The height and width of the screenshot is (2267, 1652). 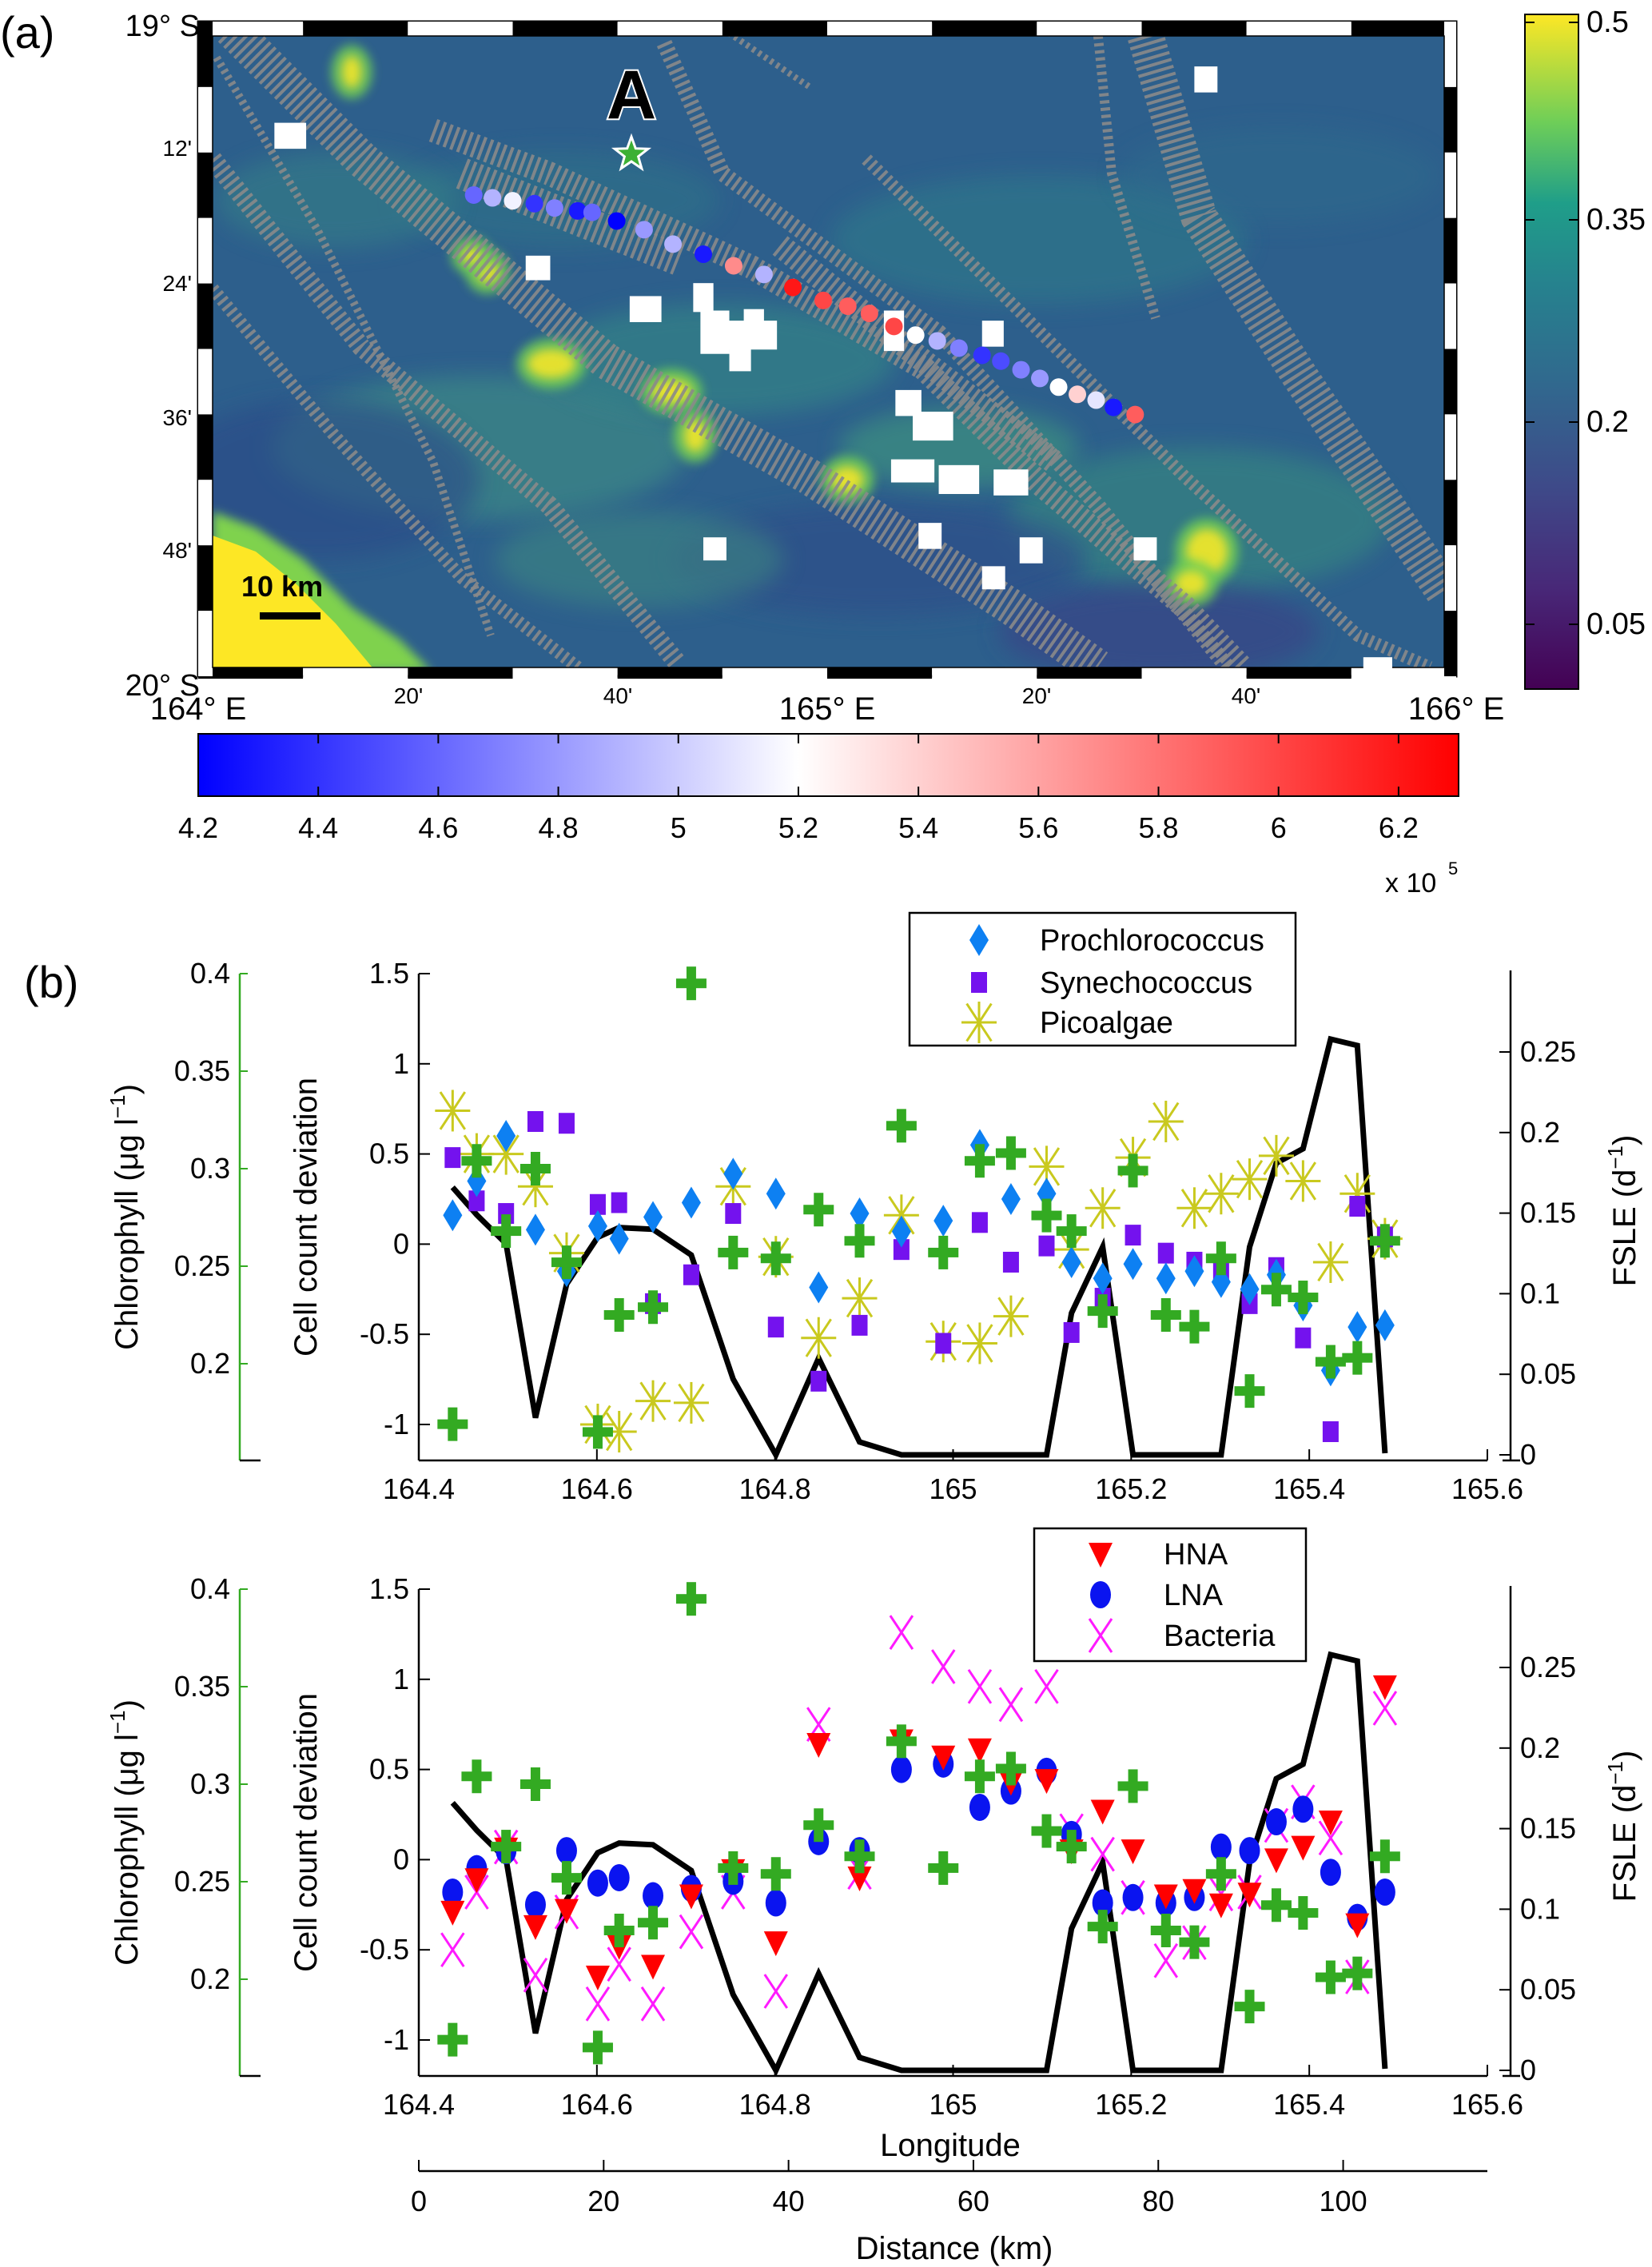 What do you see at coordinates (1487, 1488) in the screenshot?
I see `x-tick-label: 165.6` at bounding box center [1487, 1488].